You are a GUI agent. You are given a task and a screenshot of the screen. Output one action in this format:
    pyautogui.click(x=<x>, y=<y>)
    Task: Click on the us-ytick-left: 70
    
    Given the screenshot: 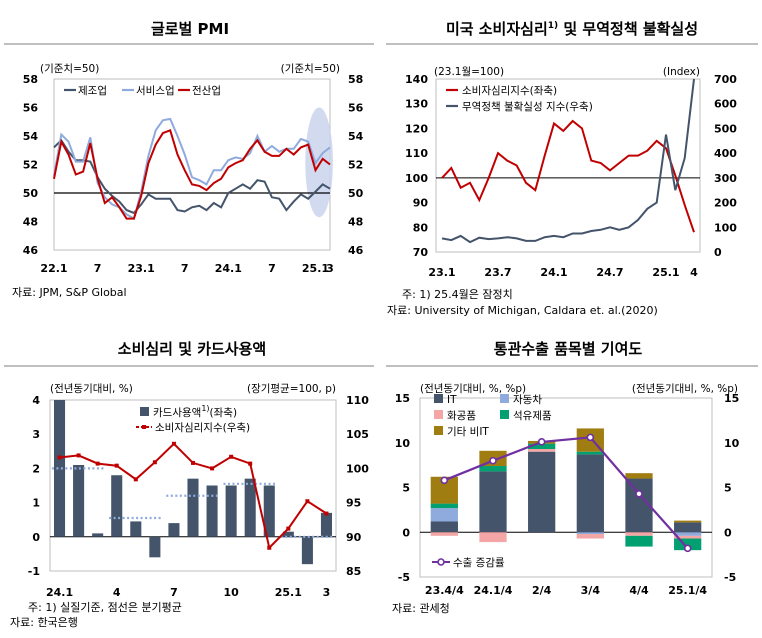 What is the action you would take?
    pyautogui.click(x=421, y=252)
    